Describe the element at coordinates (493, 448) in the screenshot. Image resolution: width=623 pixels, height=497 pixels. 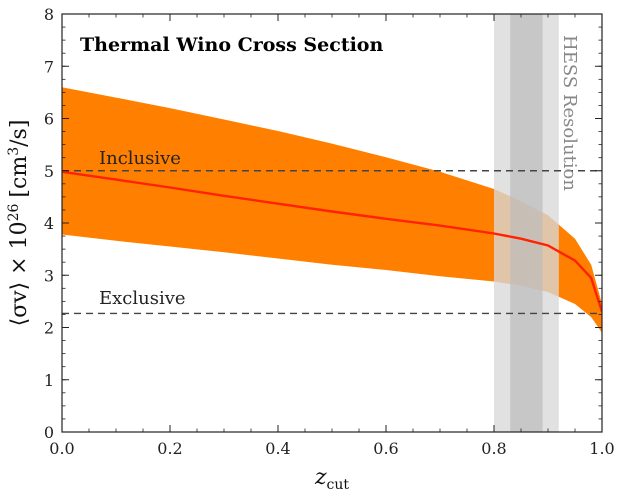
I see `x-tick-label: 0.8` at that location.